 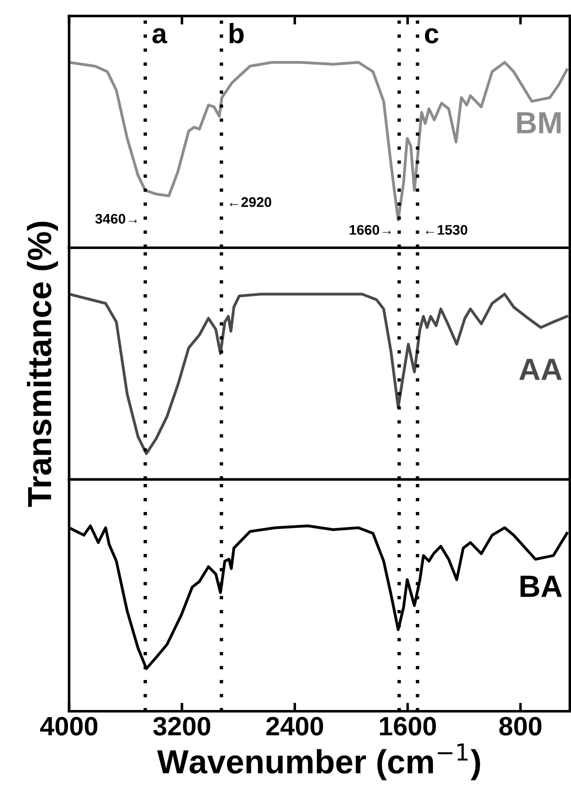 I want to click on annotation: 3460→, so click(x=116, y=219).